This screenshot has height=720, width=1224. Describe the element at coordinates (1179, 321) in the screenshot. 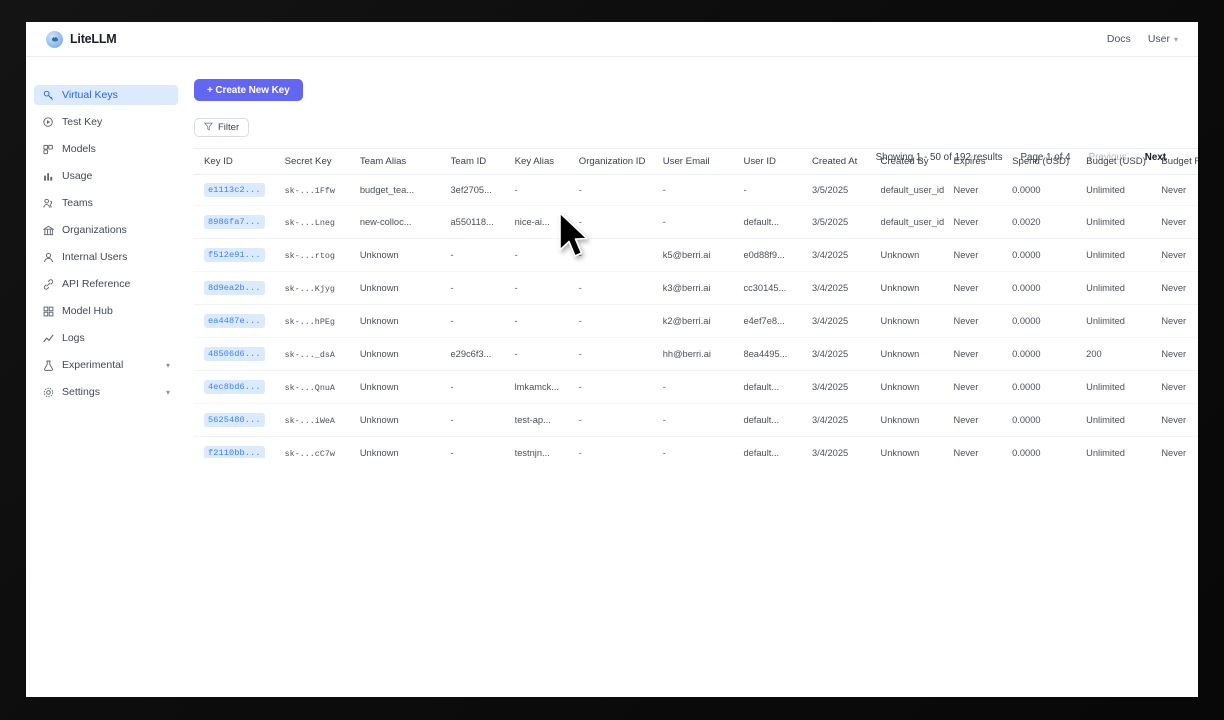

I see `reset-cell: Never` at that location.